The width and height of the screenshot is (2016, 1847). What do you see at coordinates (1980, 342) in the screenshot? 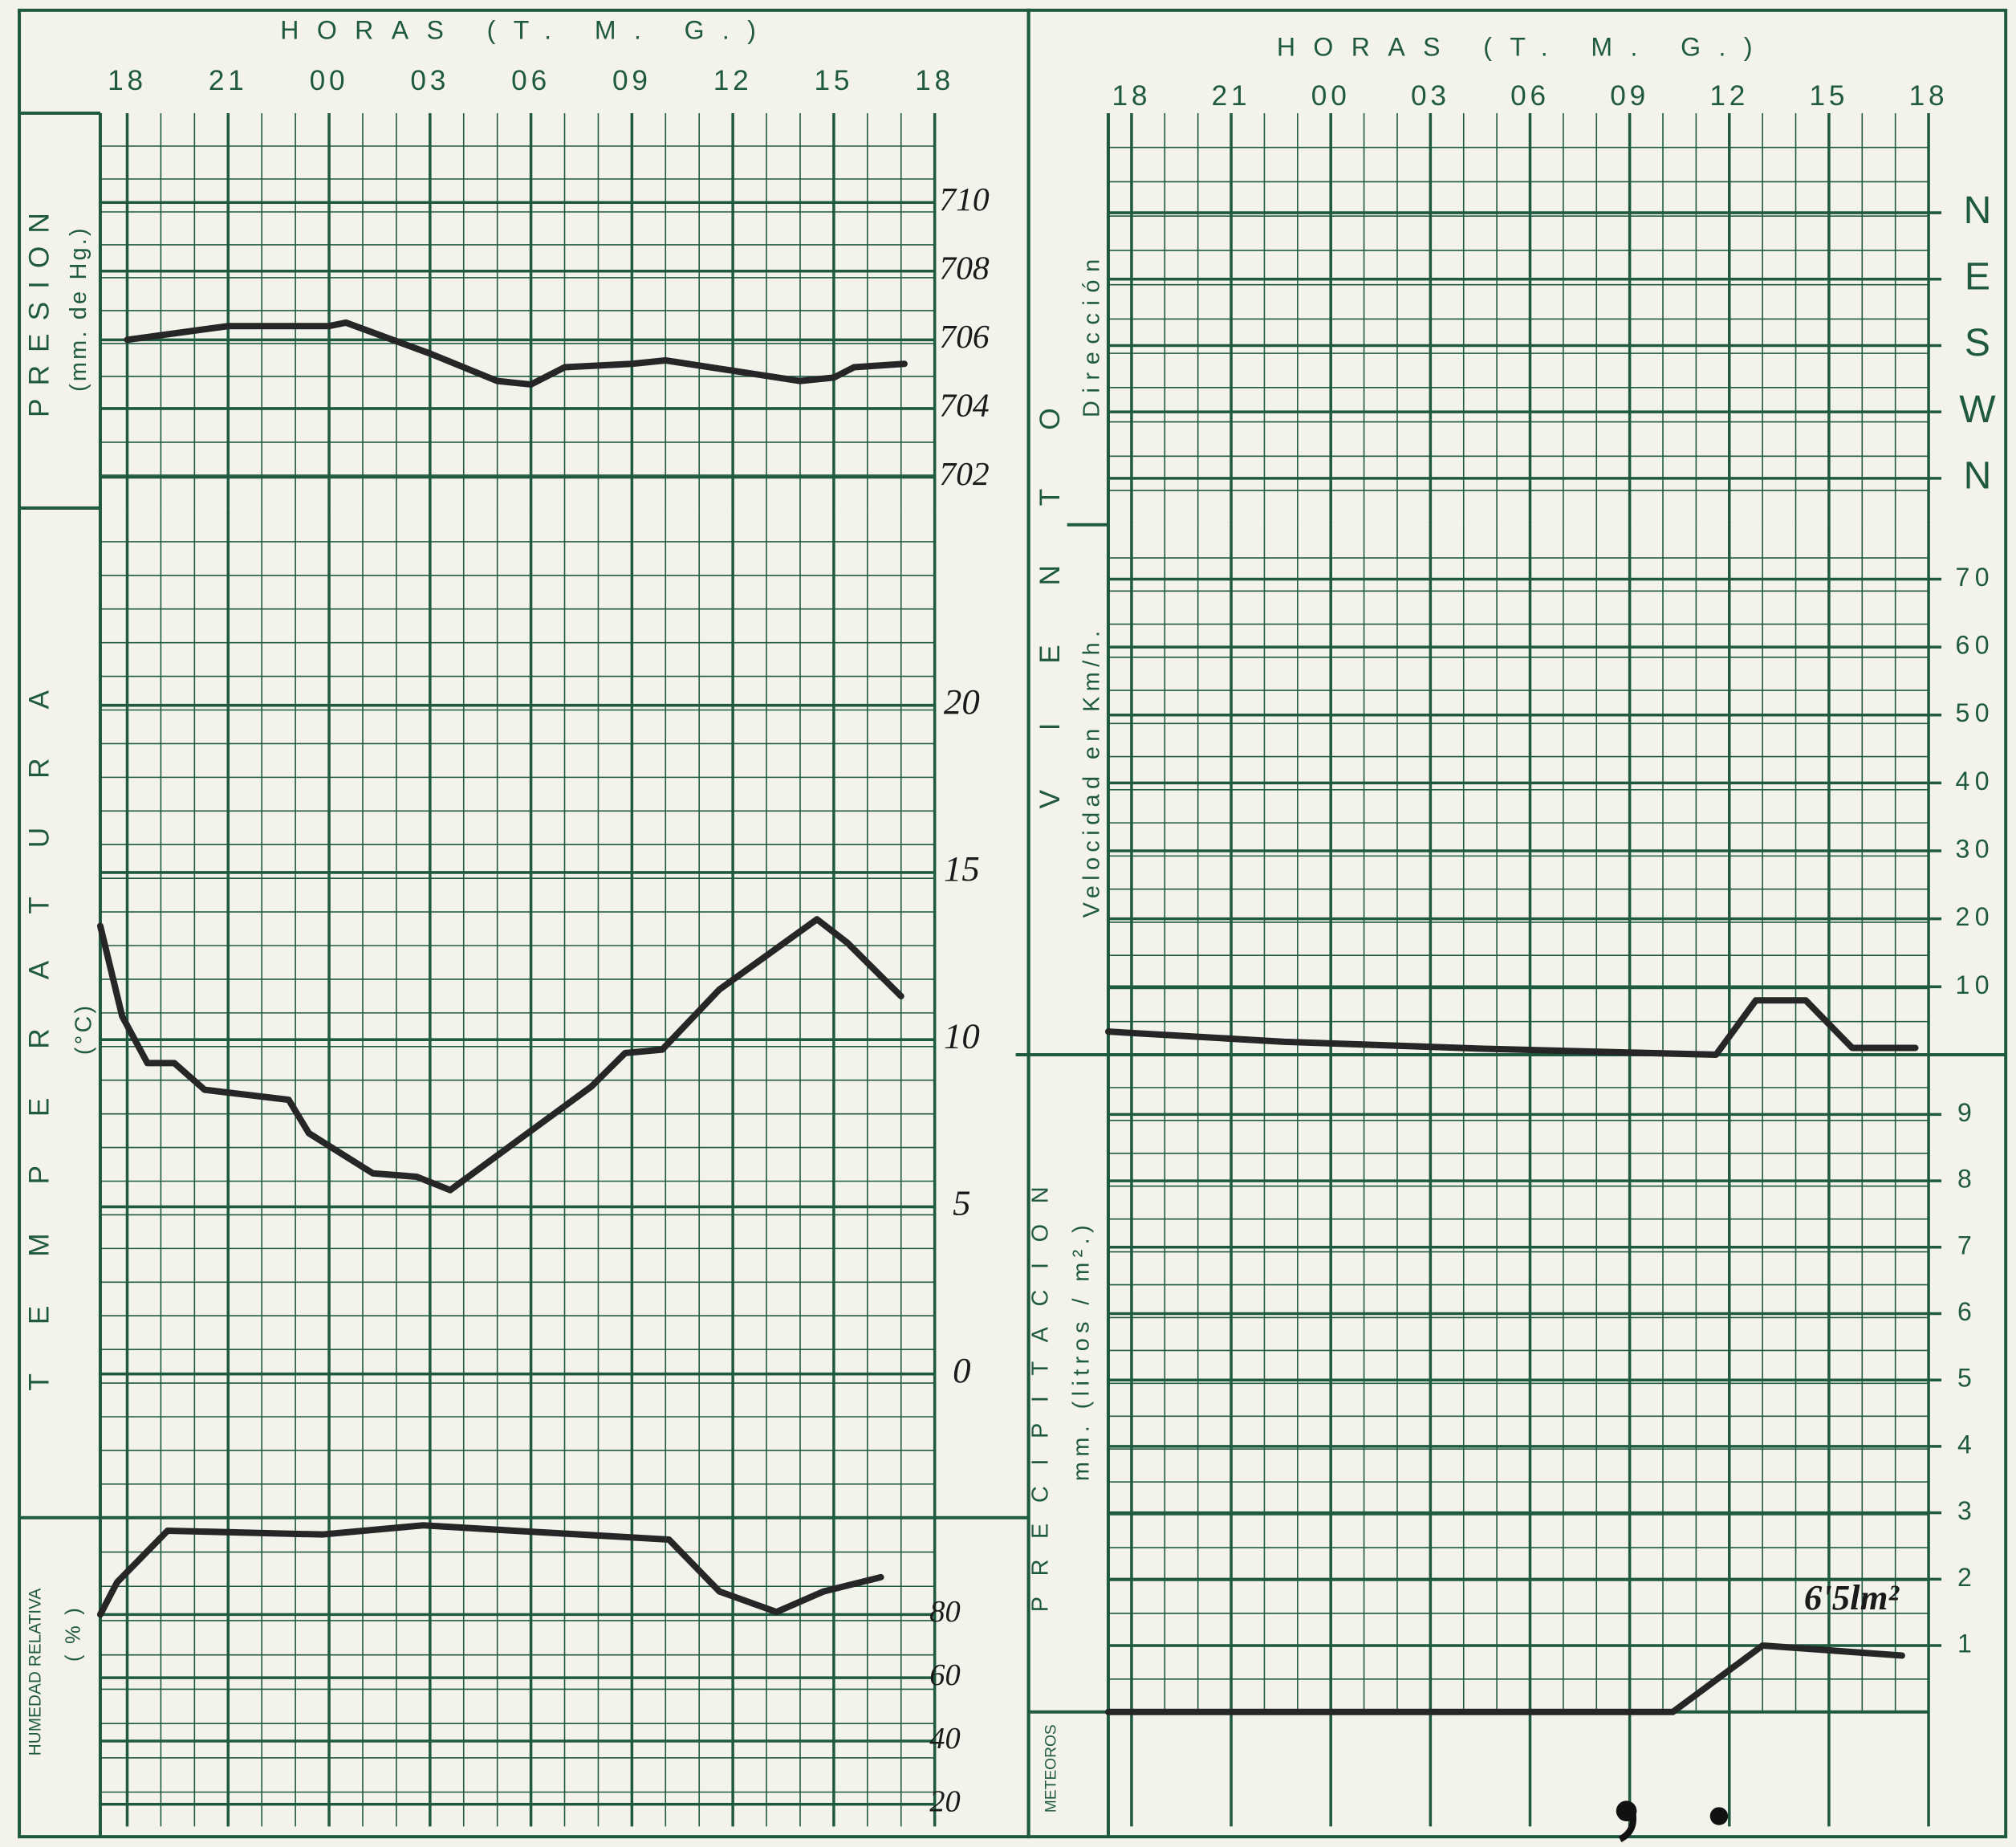
I see `y-tick-label: S` at bounding box center [1980, 342].